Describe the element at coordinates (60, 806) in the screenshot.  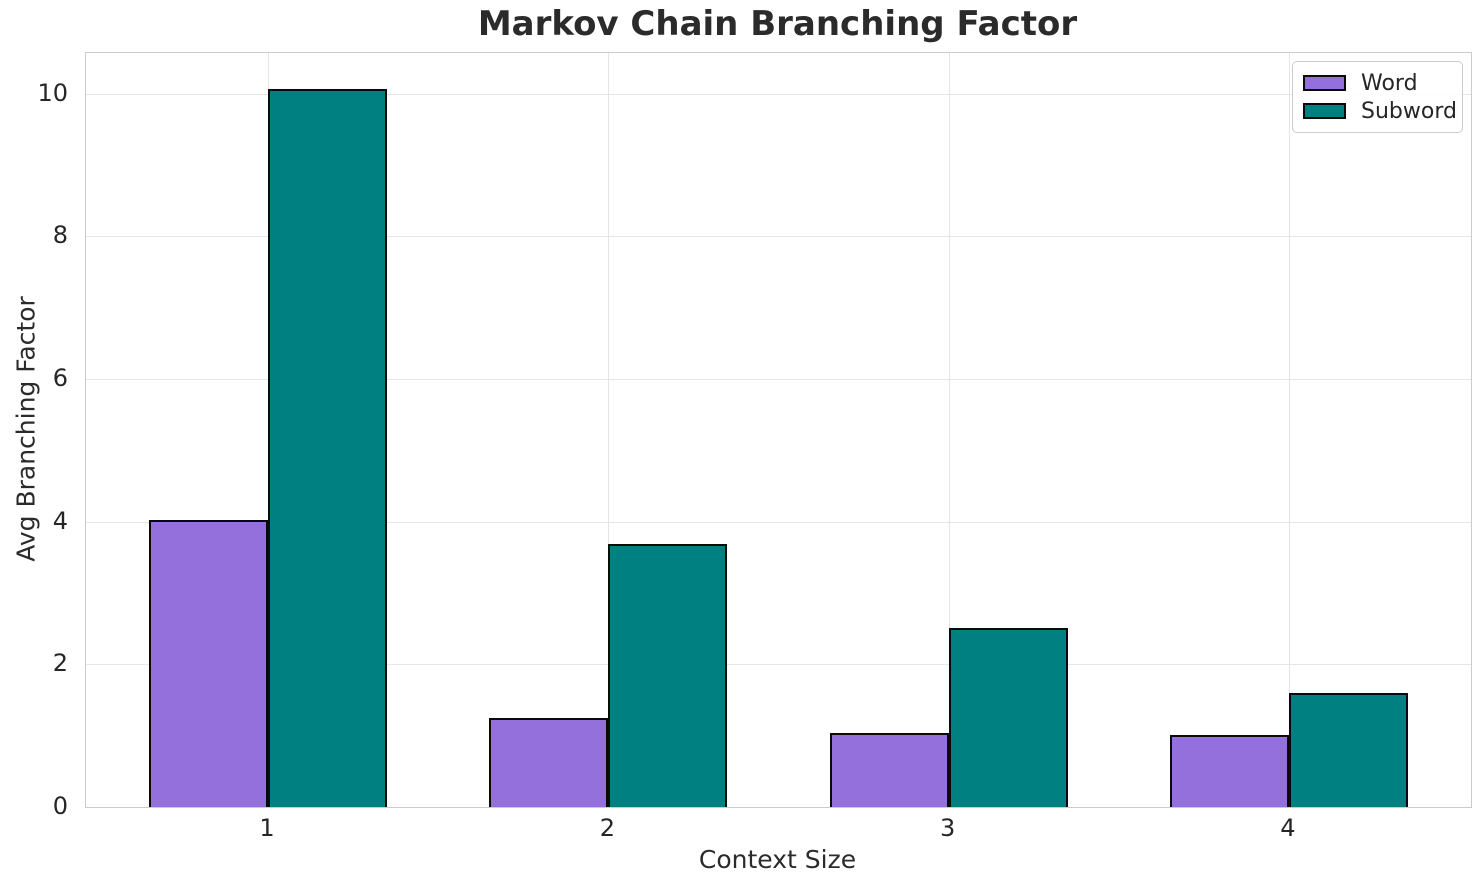
I see `y-tick-label-0: 0` at that location.